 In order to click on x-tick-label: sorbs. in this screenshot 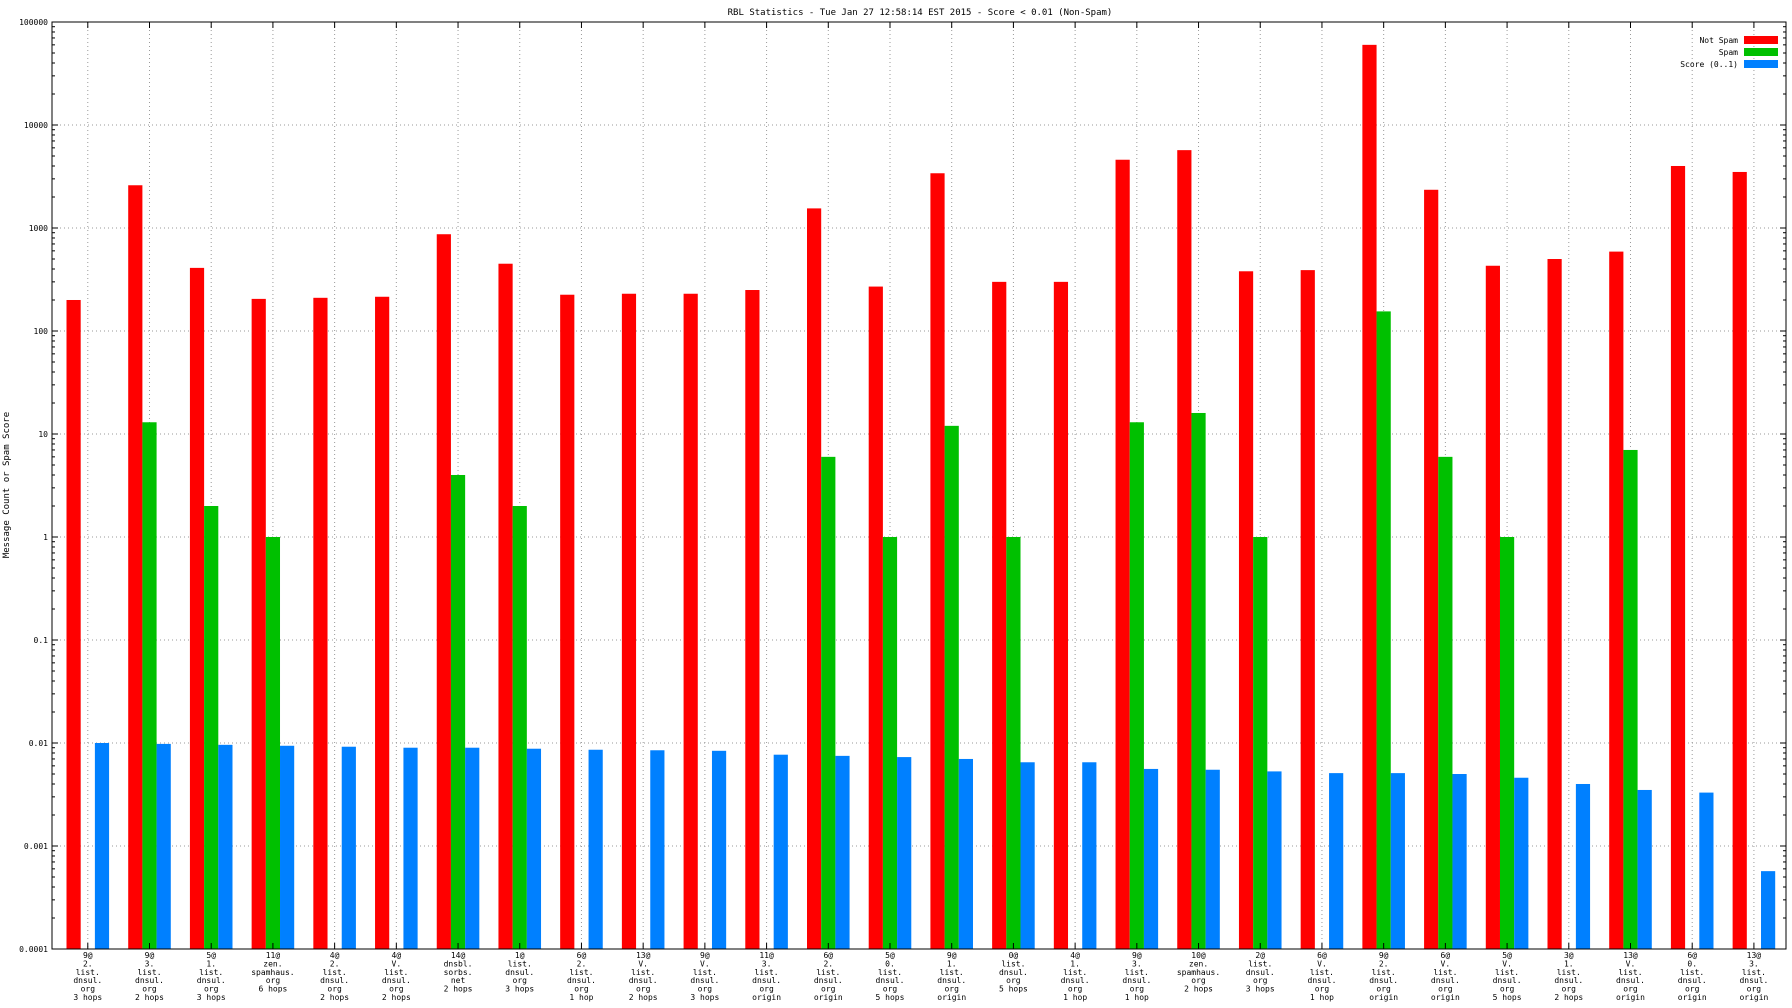, I will do `click(458, 972)`.